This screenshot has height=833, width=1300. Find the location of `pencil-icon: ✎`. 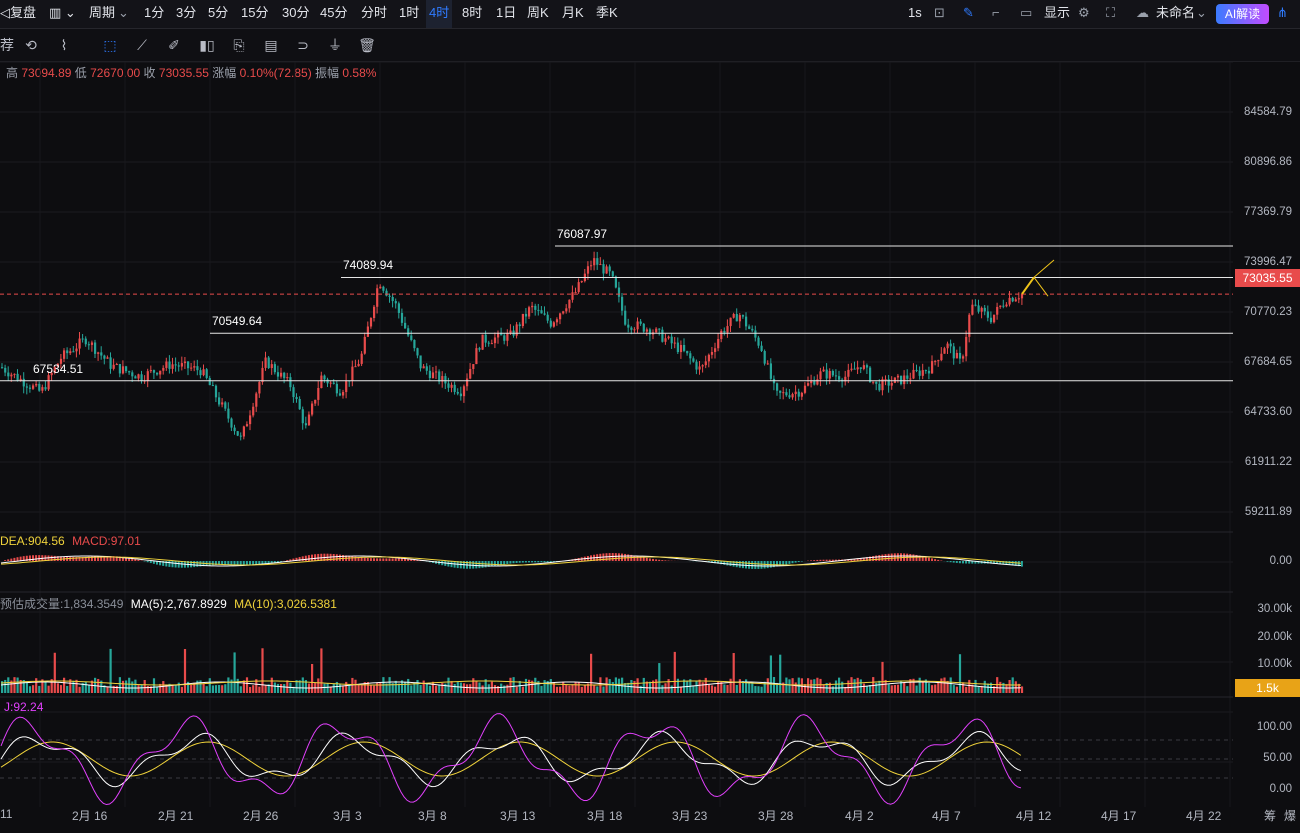

pencil-icon: ✎ is located at coordinates (968, 12).